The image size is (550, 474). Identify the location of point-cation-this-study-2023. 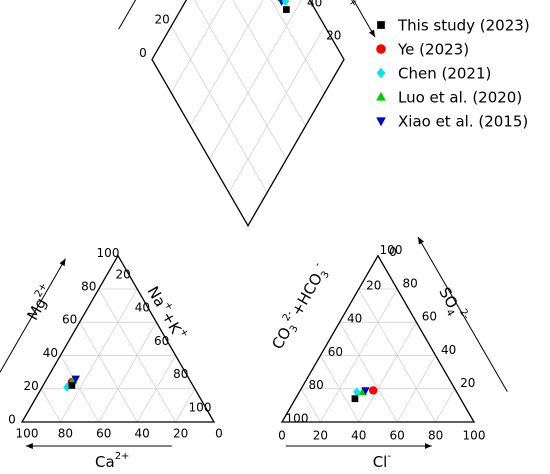
(72, 385).